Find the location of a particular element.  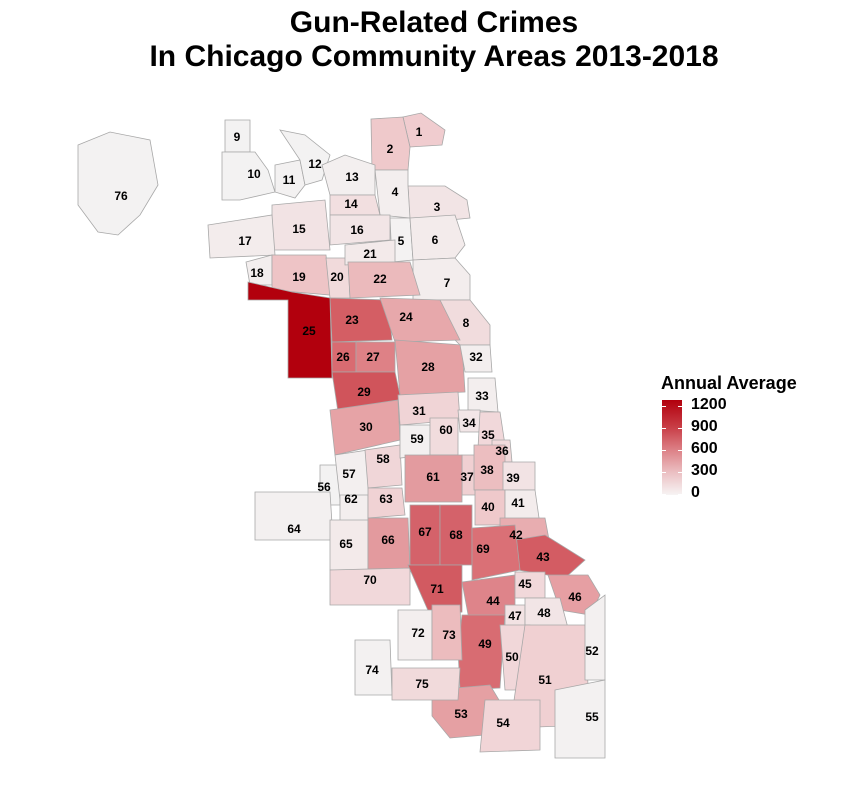

community-area-label-22: 22 is located at coordinates (380, 279).